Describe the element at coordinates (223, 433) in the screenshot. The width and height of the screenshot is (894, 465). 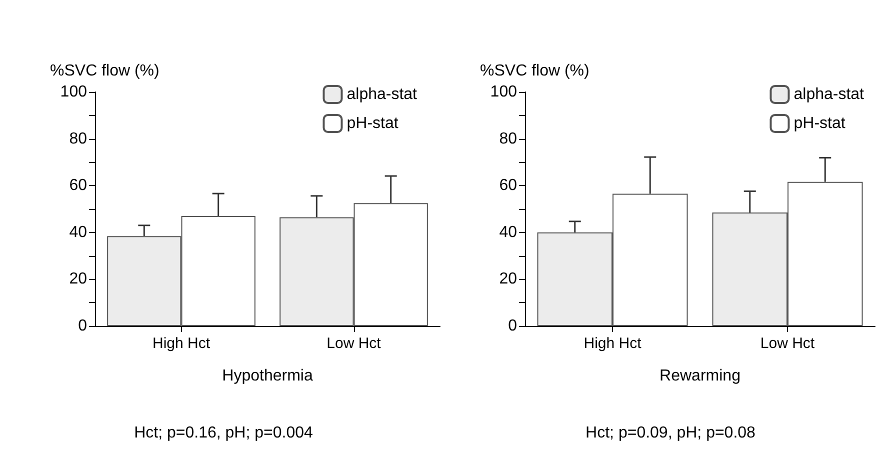
I see `text: Hct; p=0.16, pH; p=0.004` at that location.